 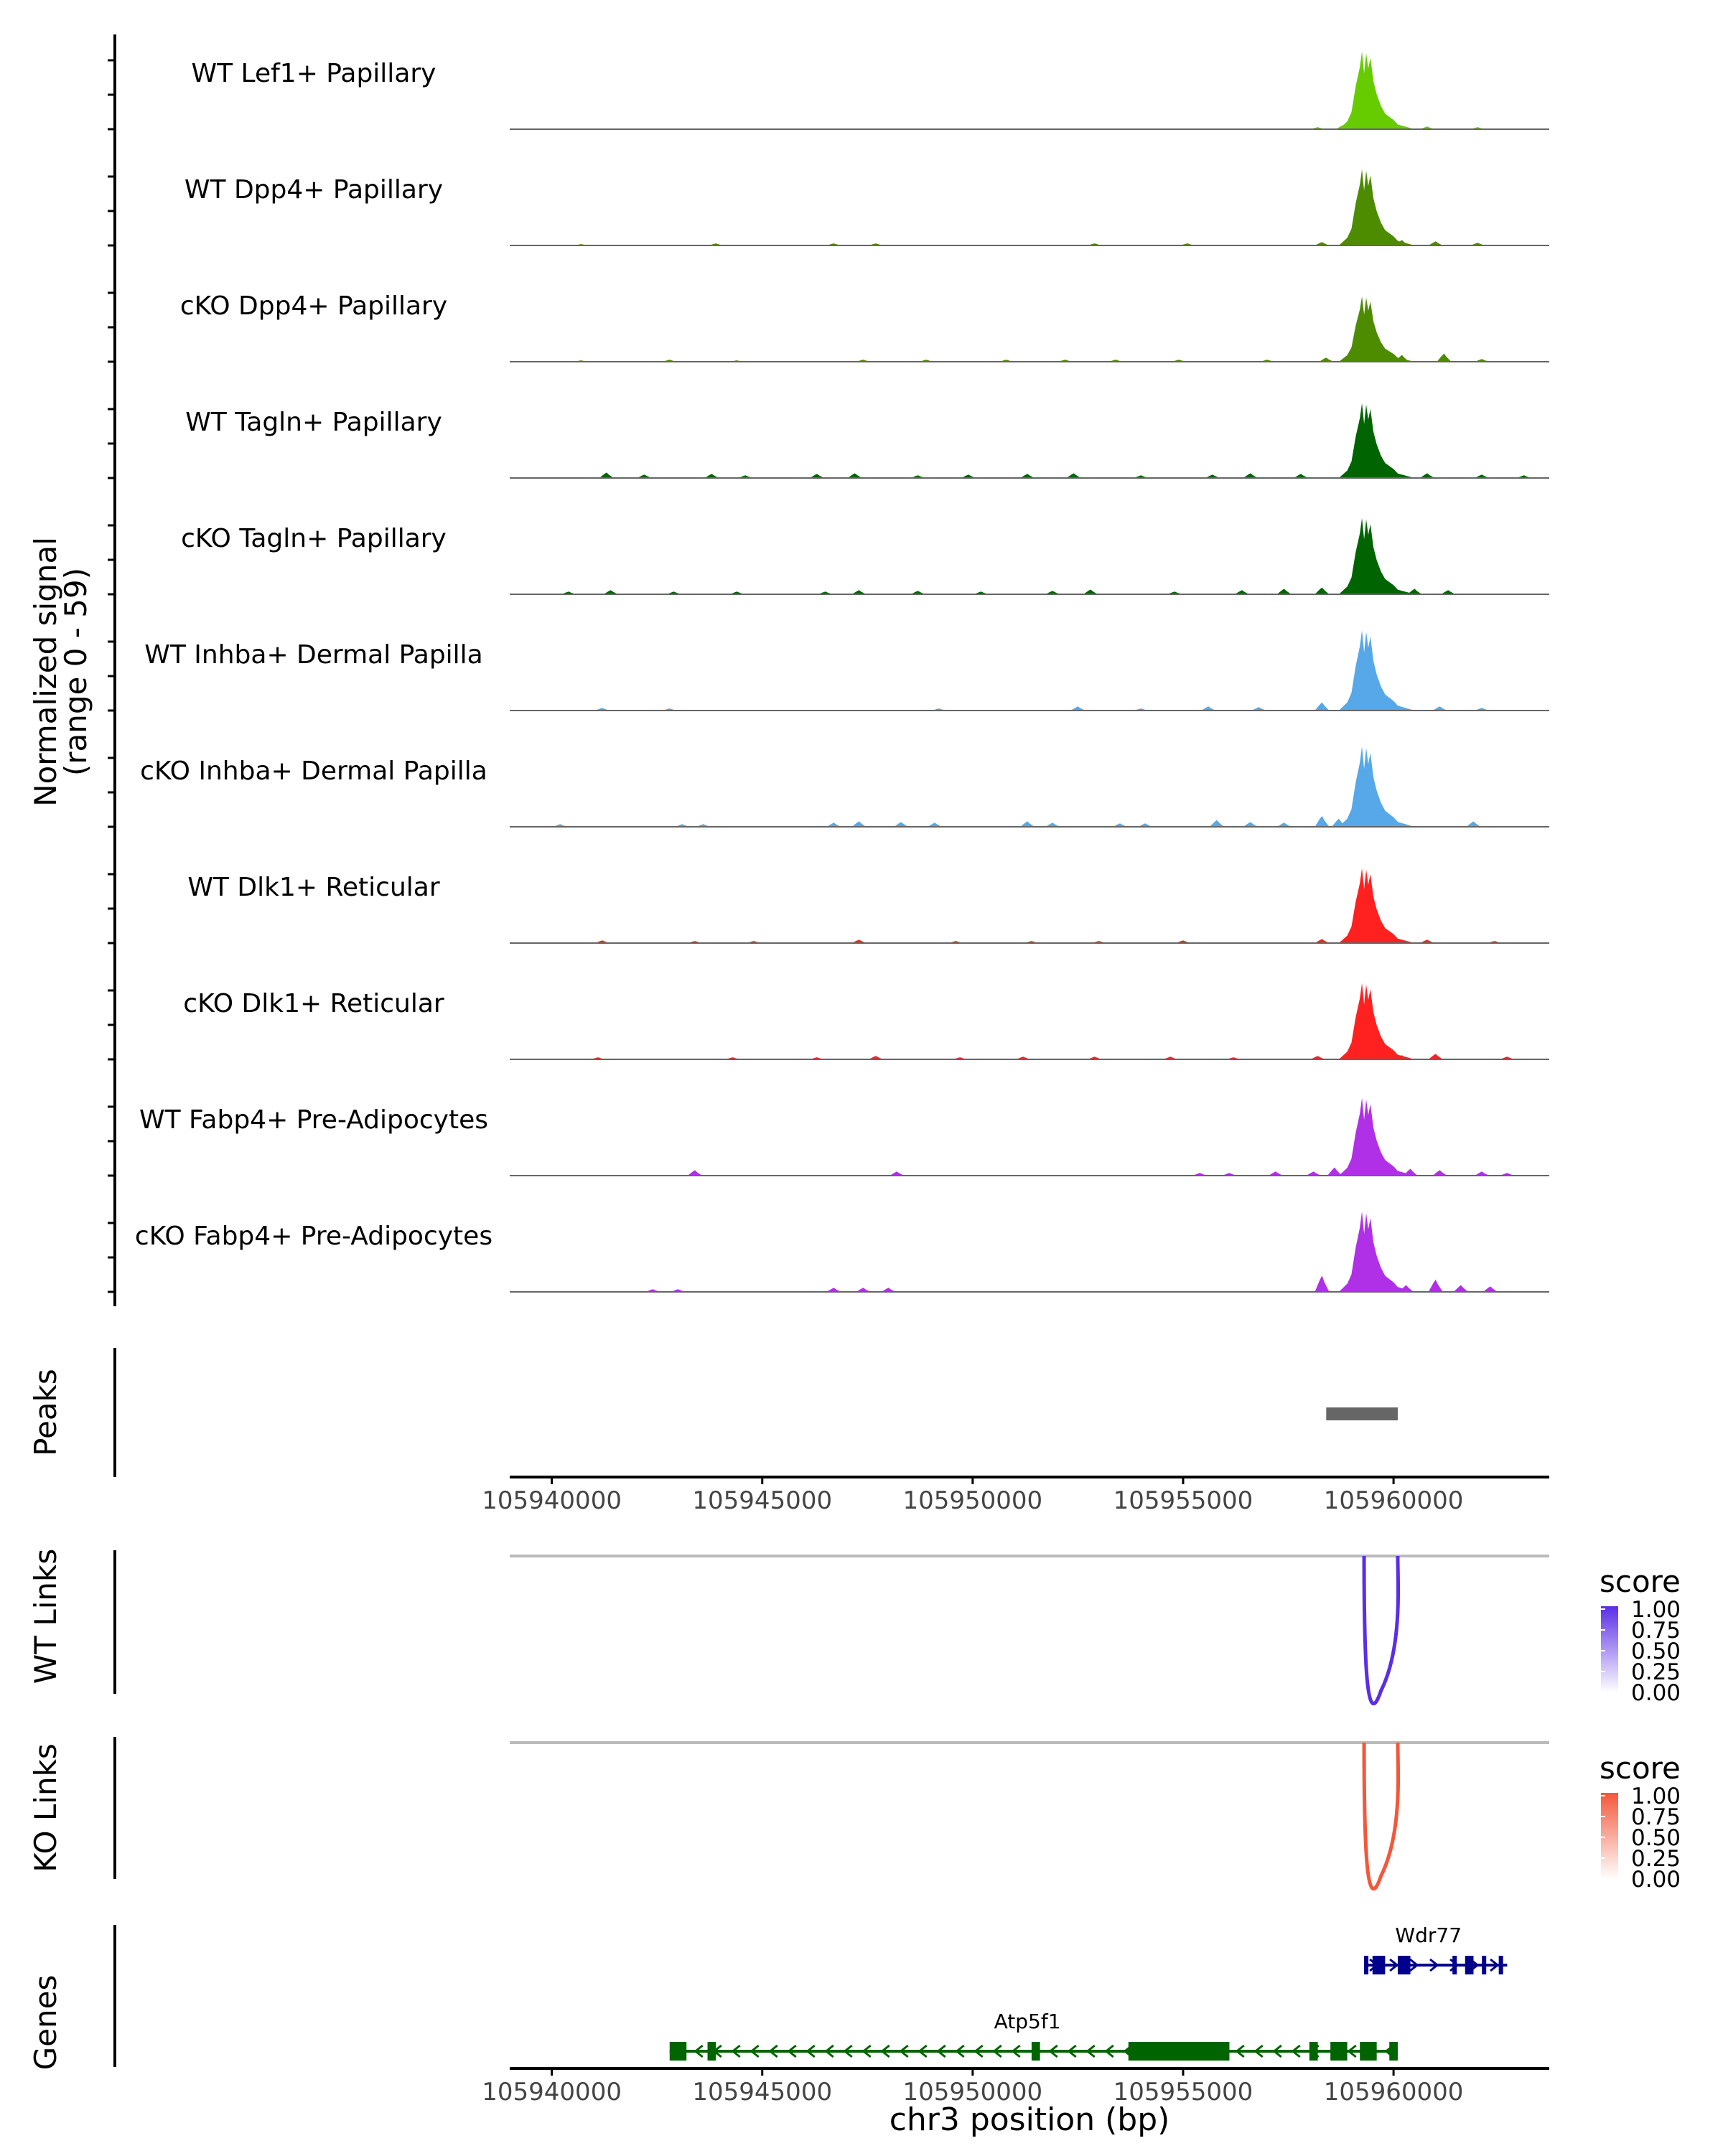 I want to click on coverage-track: cKO Dlk1+ Reticular, so click(x=828, y=1022).